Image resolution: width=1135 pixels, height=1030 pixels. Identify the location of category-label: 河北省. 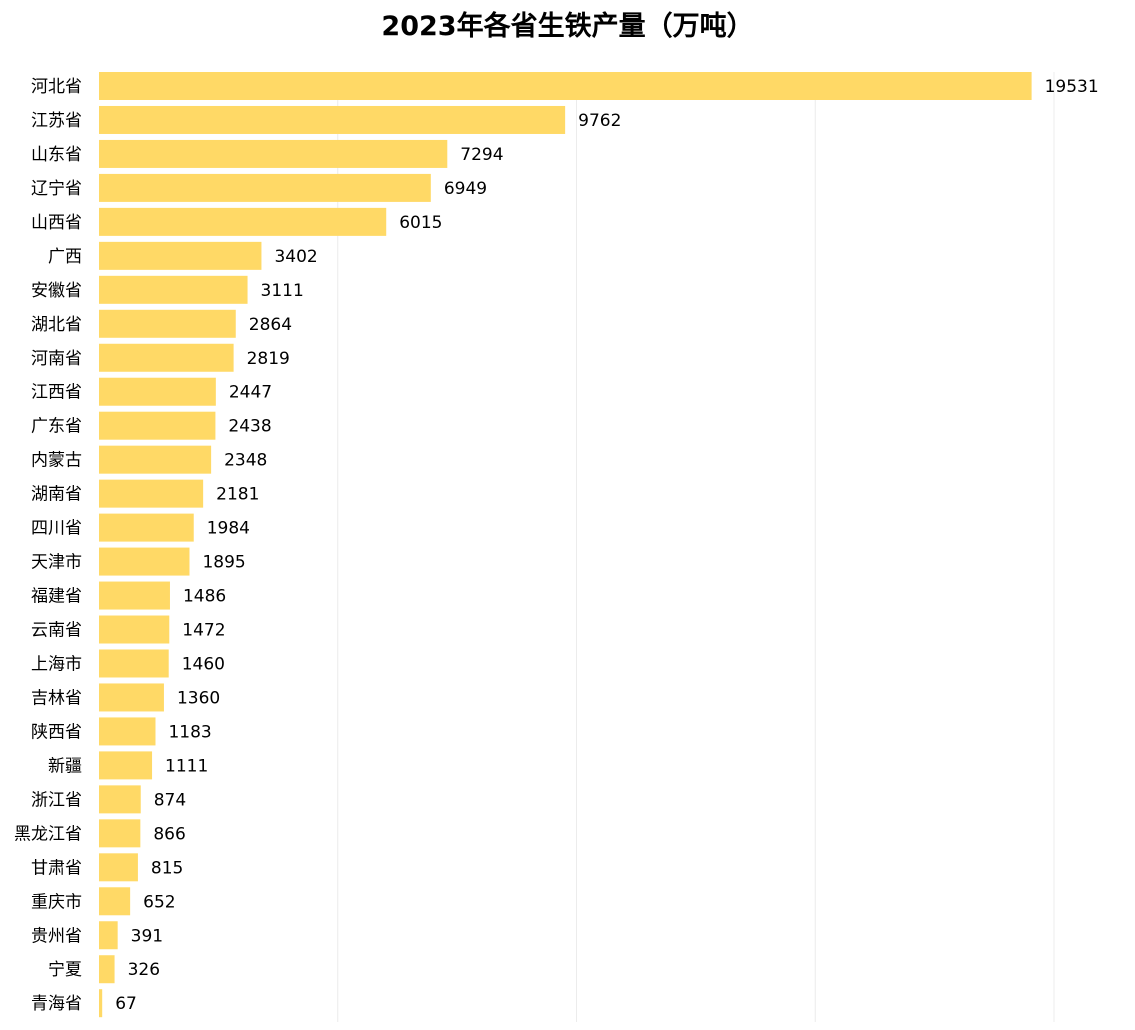
(56, 87).